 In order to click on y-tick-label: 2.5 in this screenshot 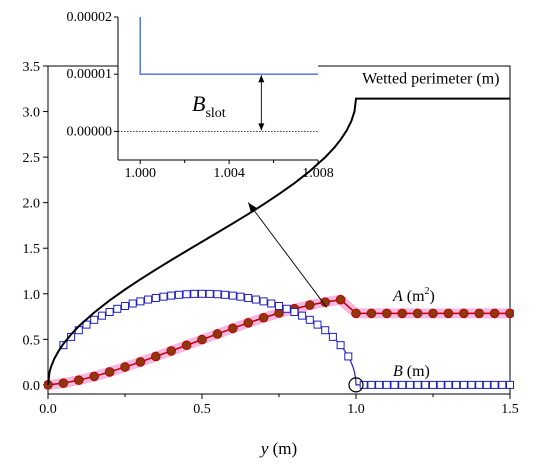, I will do `click(32, 158)`.